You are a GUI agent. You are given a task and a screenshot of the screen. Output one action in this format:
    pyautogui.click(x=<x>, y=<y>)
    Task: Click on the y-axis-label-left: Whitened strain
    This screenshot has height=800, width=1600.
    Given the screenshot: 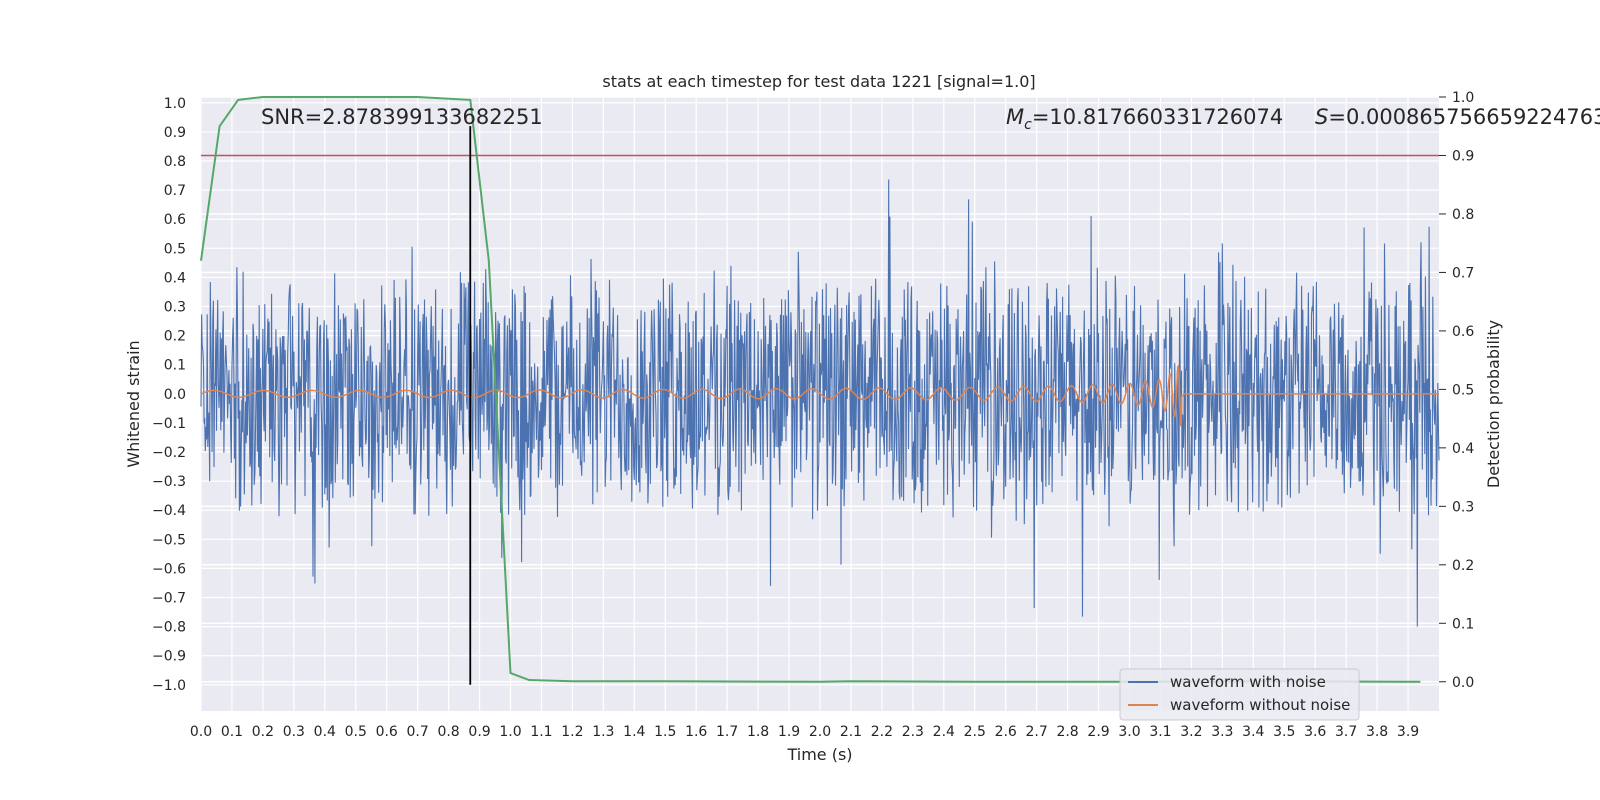 What is the action you would take?
    pyautogui.click(x=133, y=403)
    